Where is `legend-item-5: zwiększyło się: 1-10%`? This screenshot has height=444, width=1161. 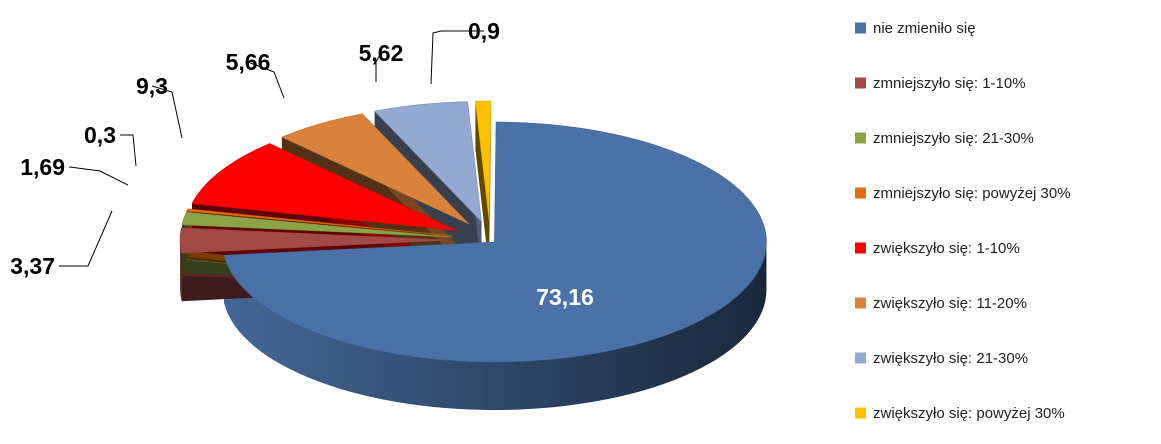 legend-item-5: zwiększyło się: 1-10% is located at coordinates (937, 248).